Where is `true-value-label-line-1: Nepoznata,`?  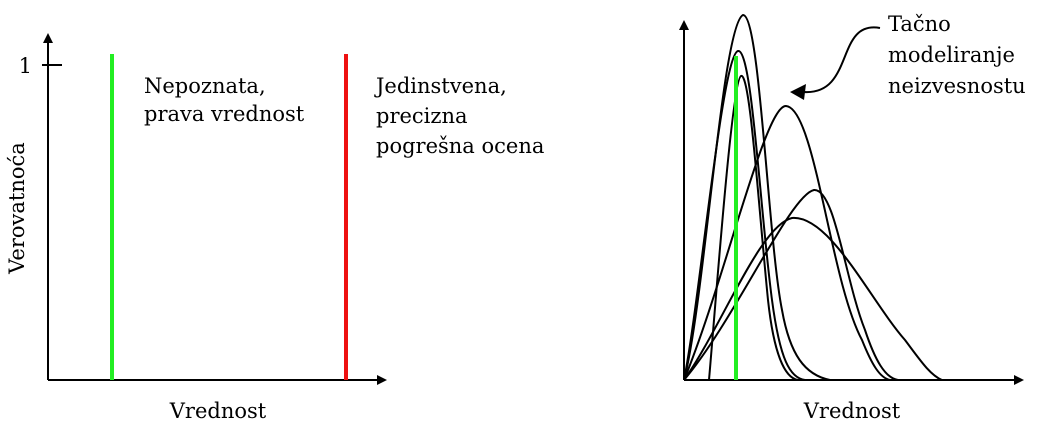
true-value-label-line-1: Nepoznata, is located at coordinates (205, 86).